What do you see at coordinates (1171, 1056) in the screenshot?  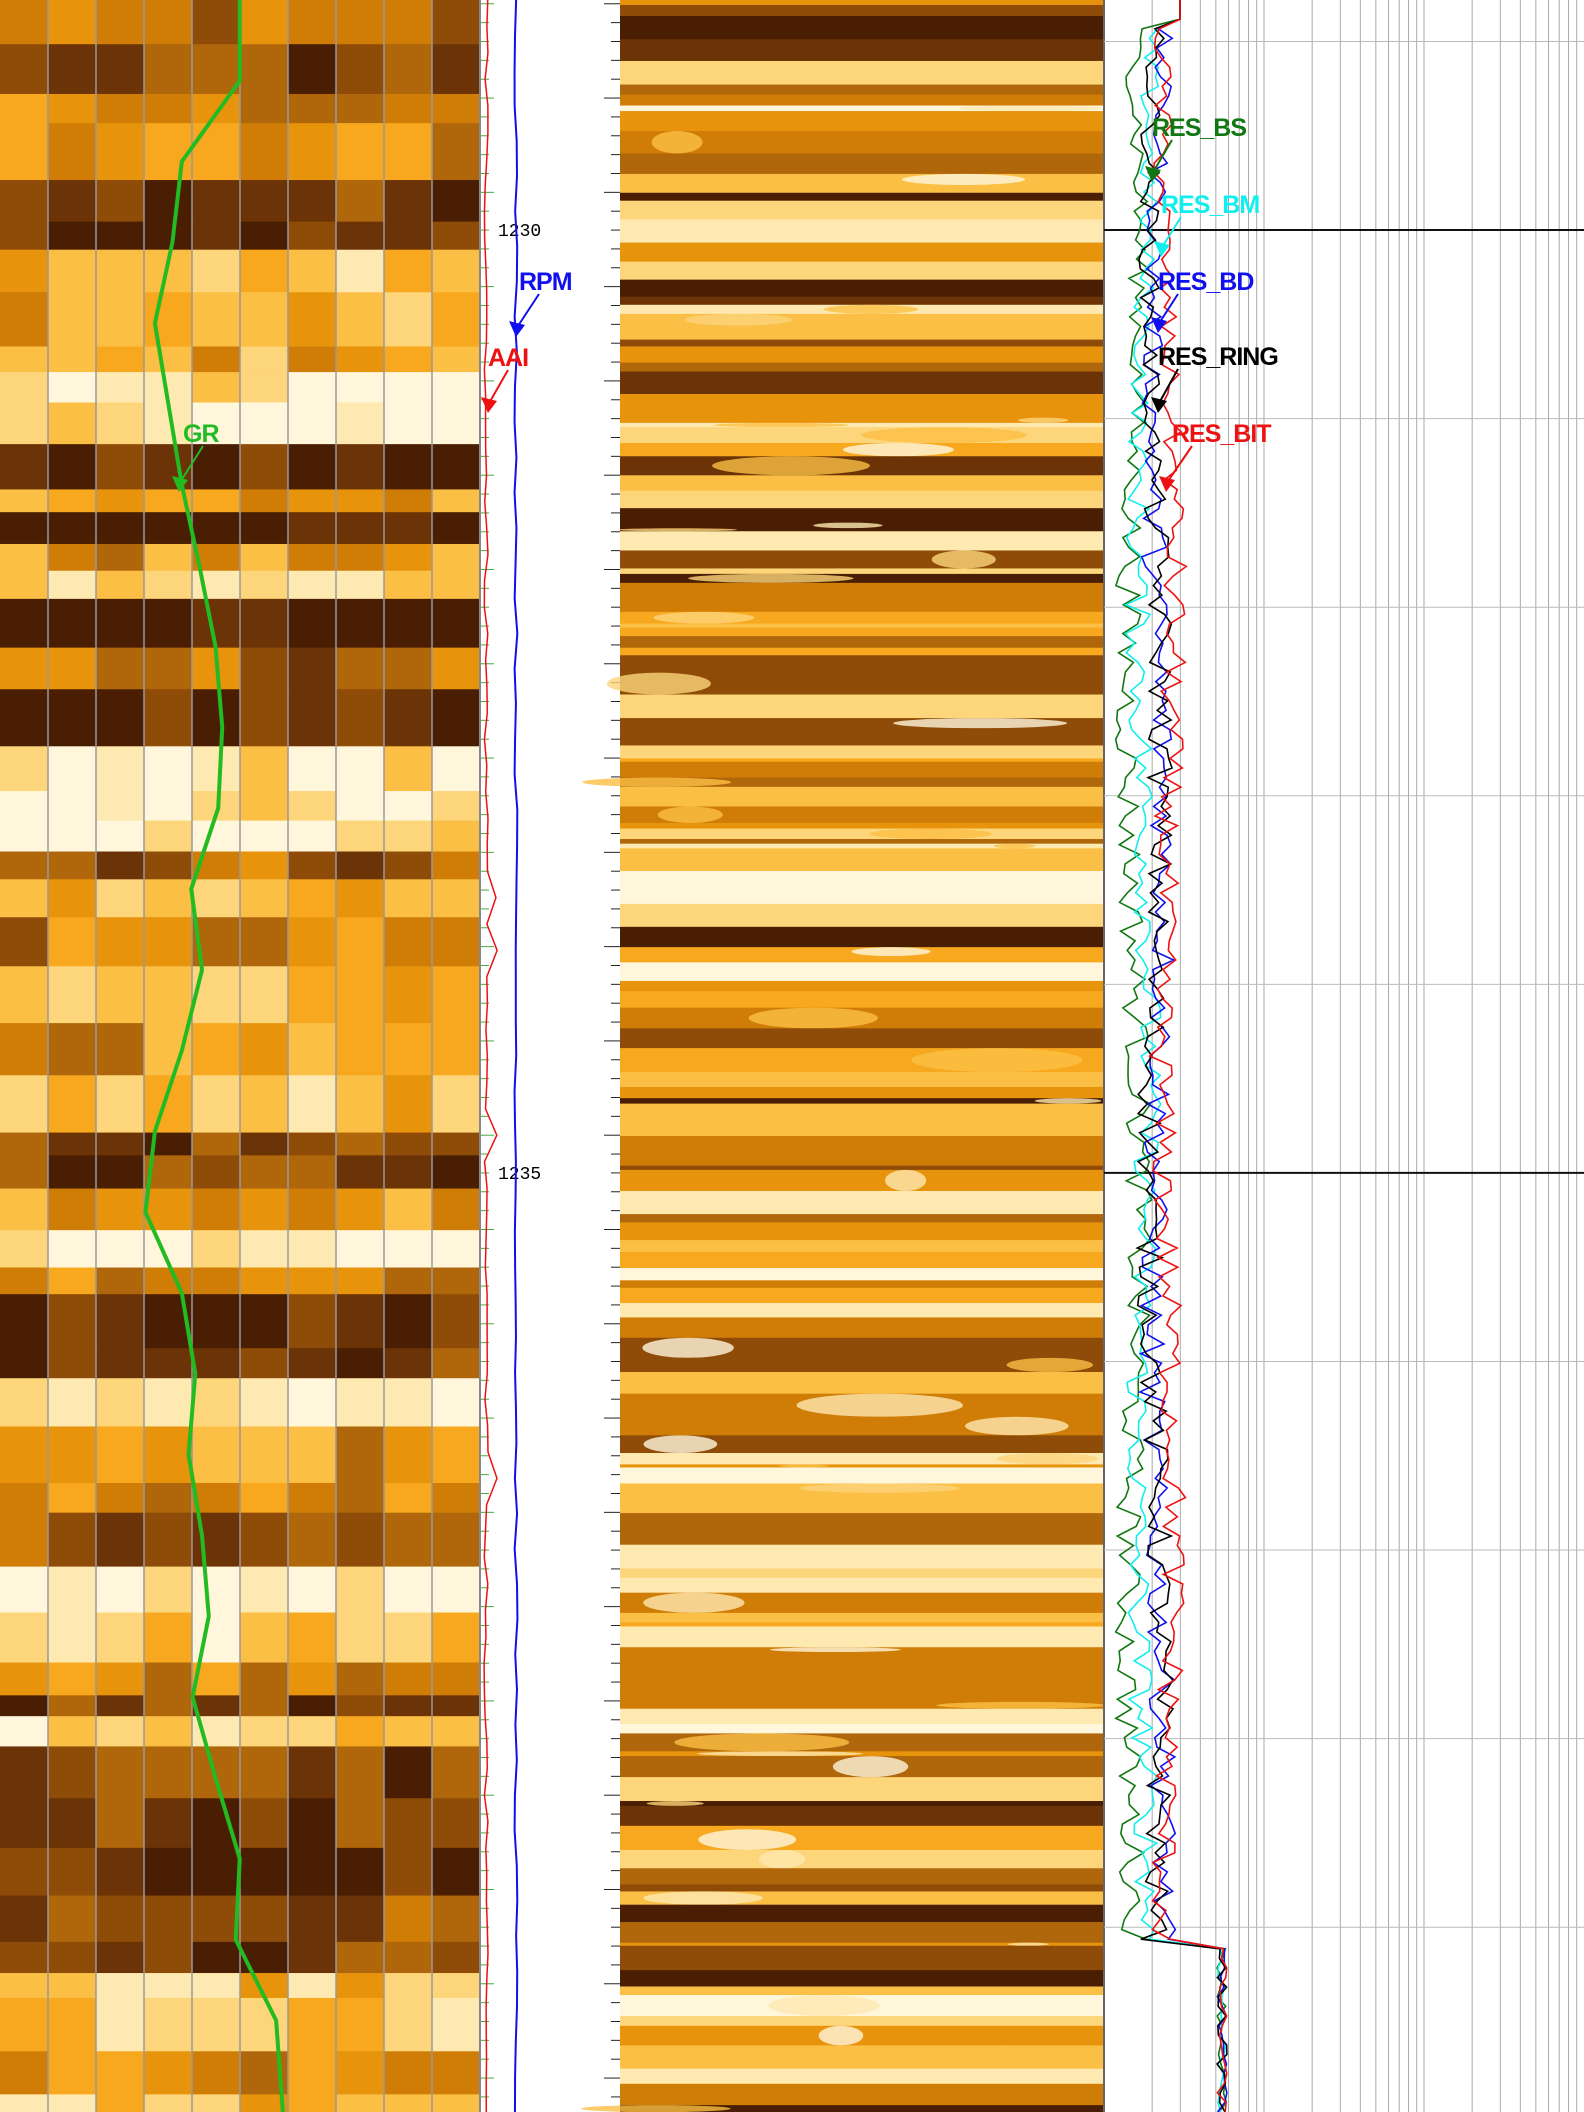 I see `res-curve` at bounding box center [1171, 1056].